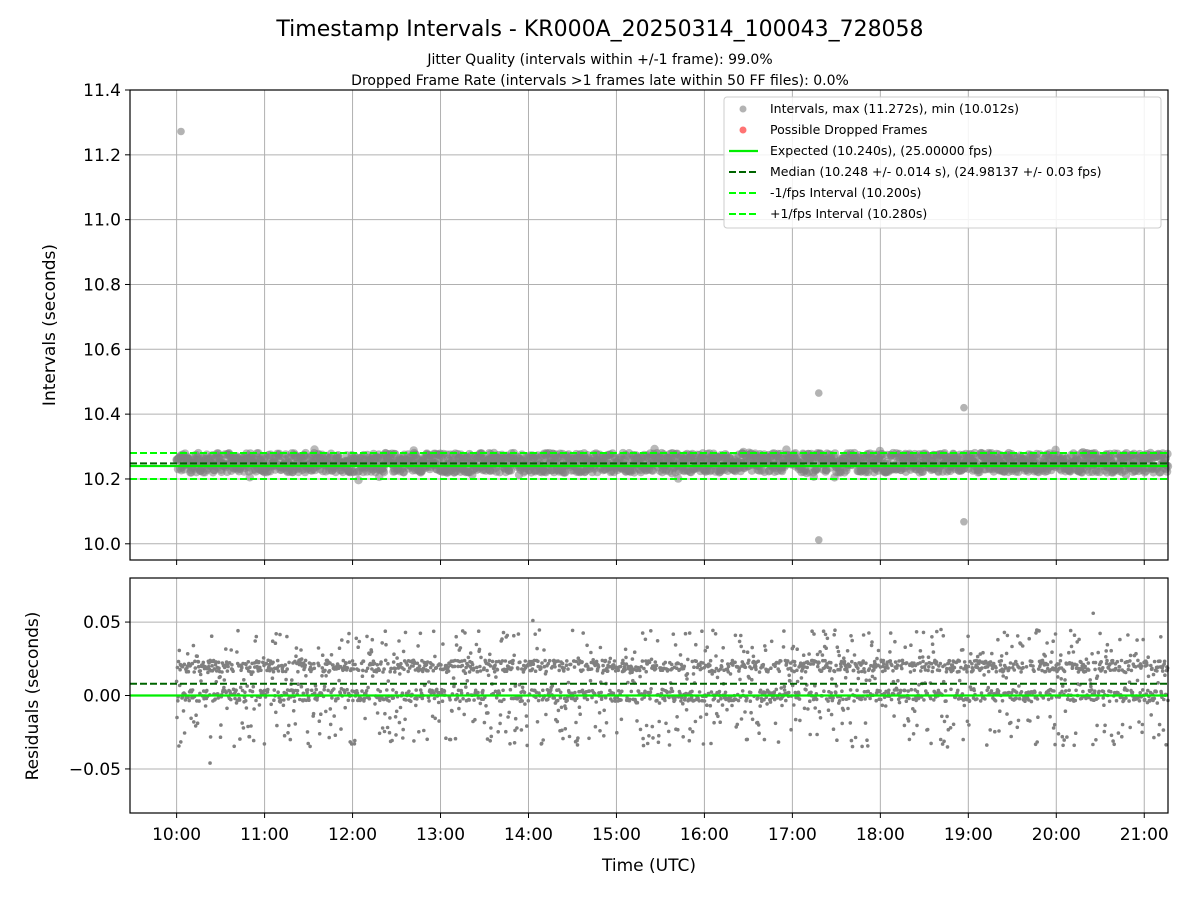 This screenshot has width=1200, height=900. Describe the element at coordinates (102, 91) in the screenshot. I see `y-tick-label: 11.4` at that location.